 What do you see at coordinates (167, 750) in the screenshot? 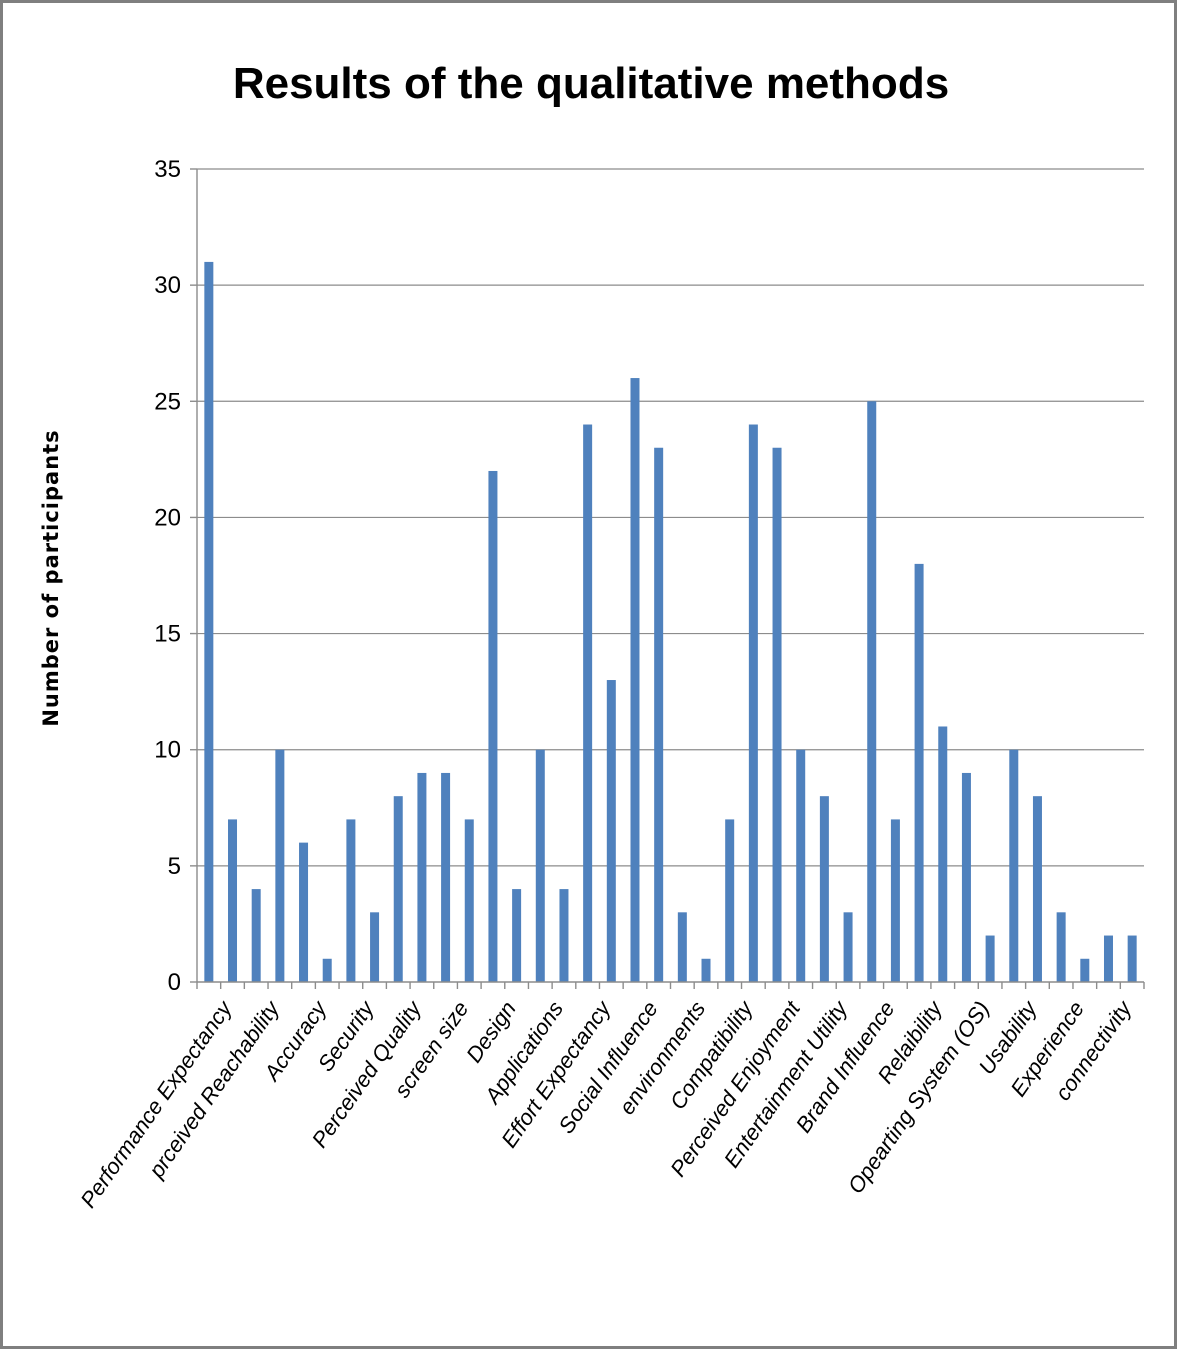
I see `y-tick-label: 10` at bounding box center [167, 750].